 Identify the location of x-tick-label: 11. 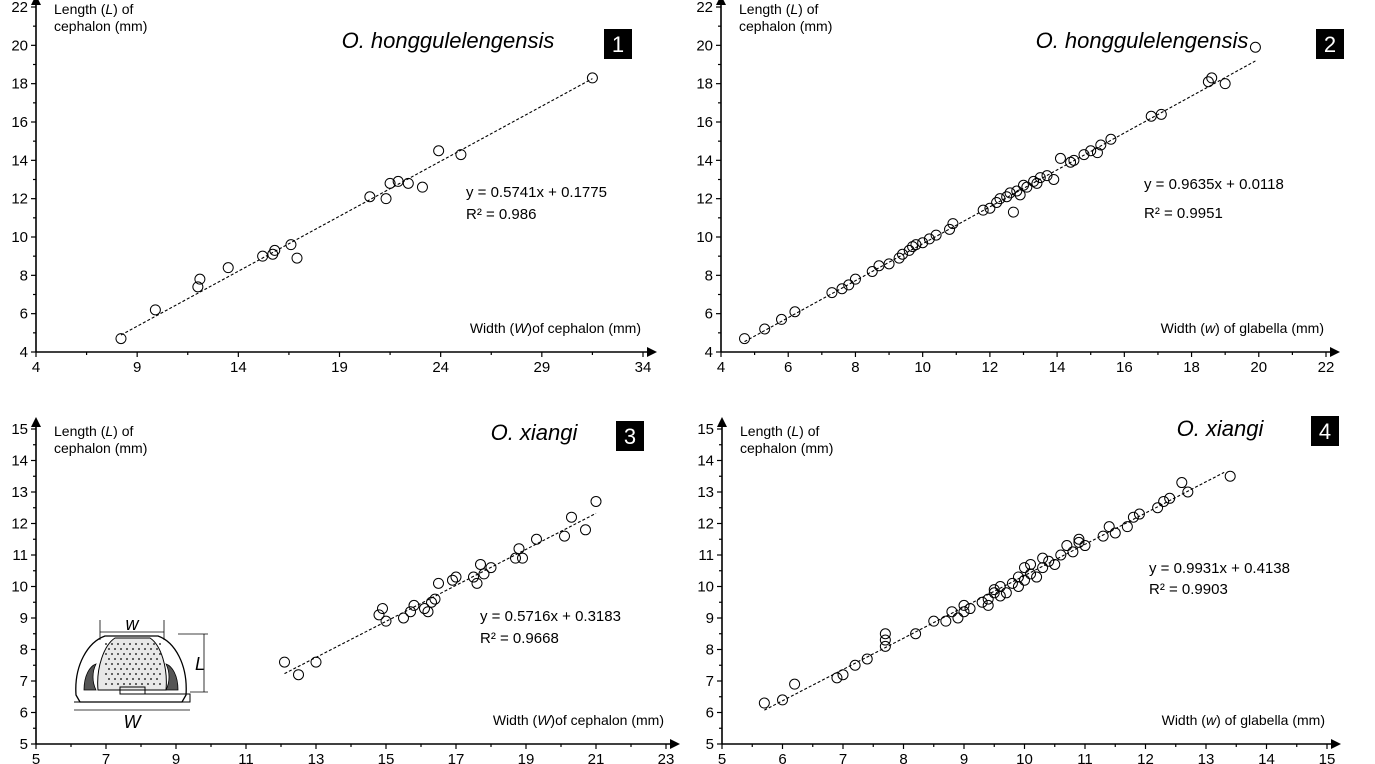
(246, 757).